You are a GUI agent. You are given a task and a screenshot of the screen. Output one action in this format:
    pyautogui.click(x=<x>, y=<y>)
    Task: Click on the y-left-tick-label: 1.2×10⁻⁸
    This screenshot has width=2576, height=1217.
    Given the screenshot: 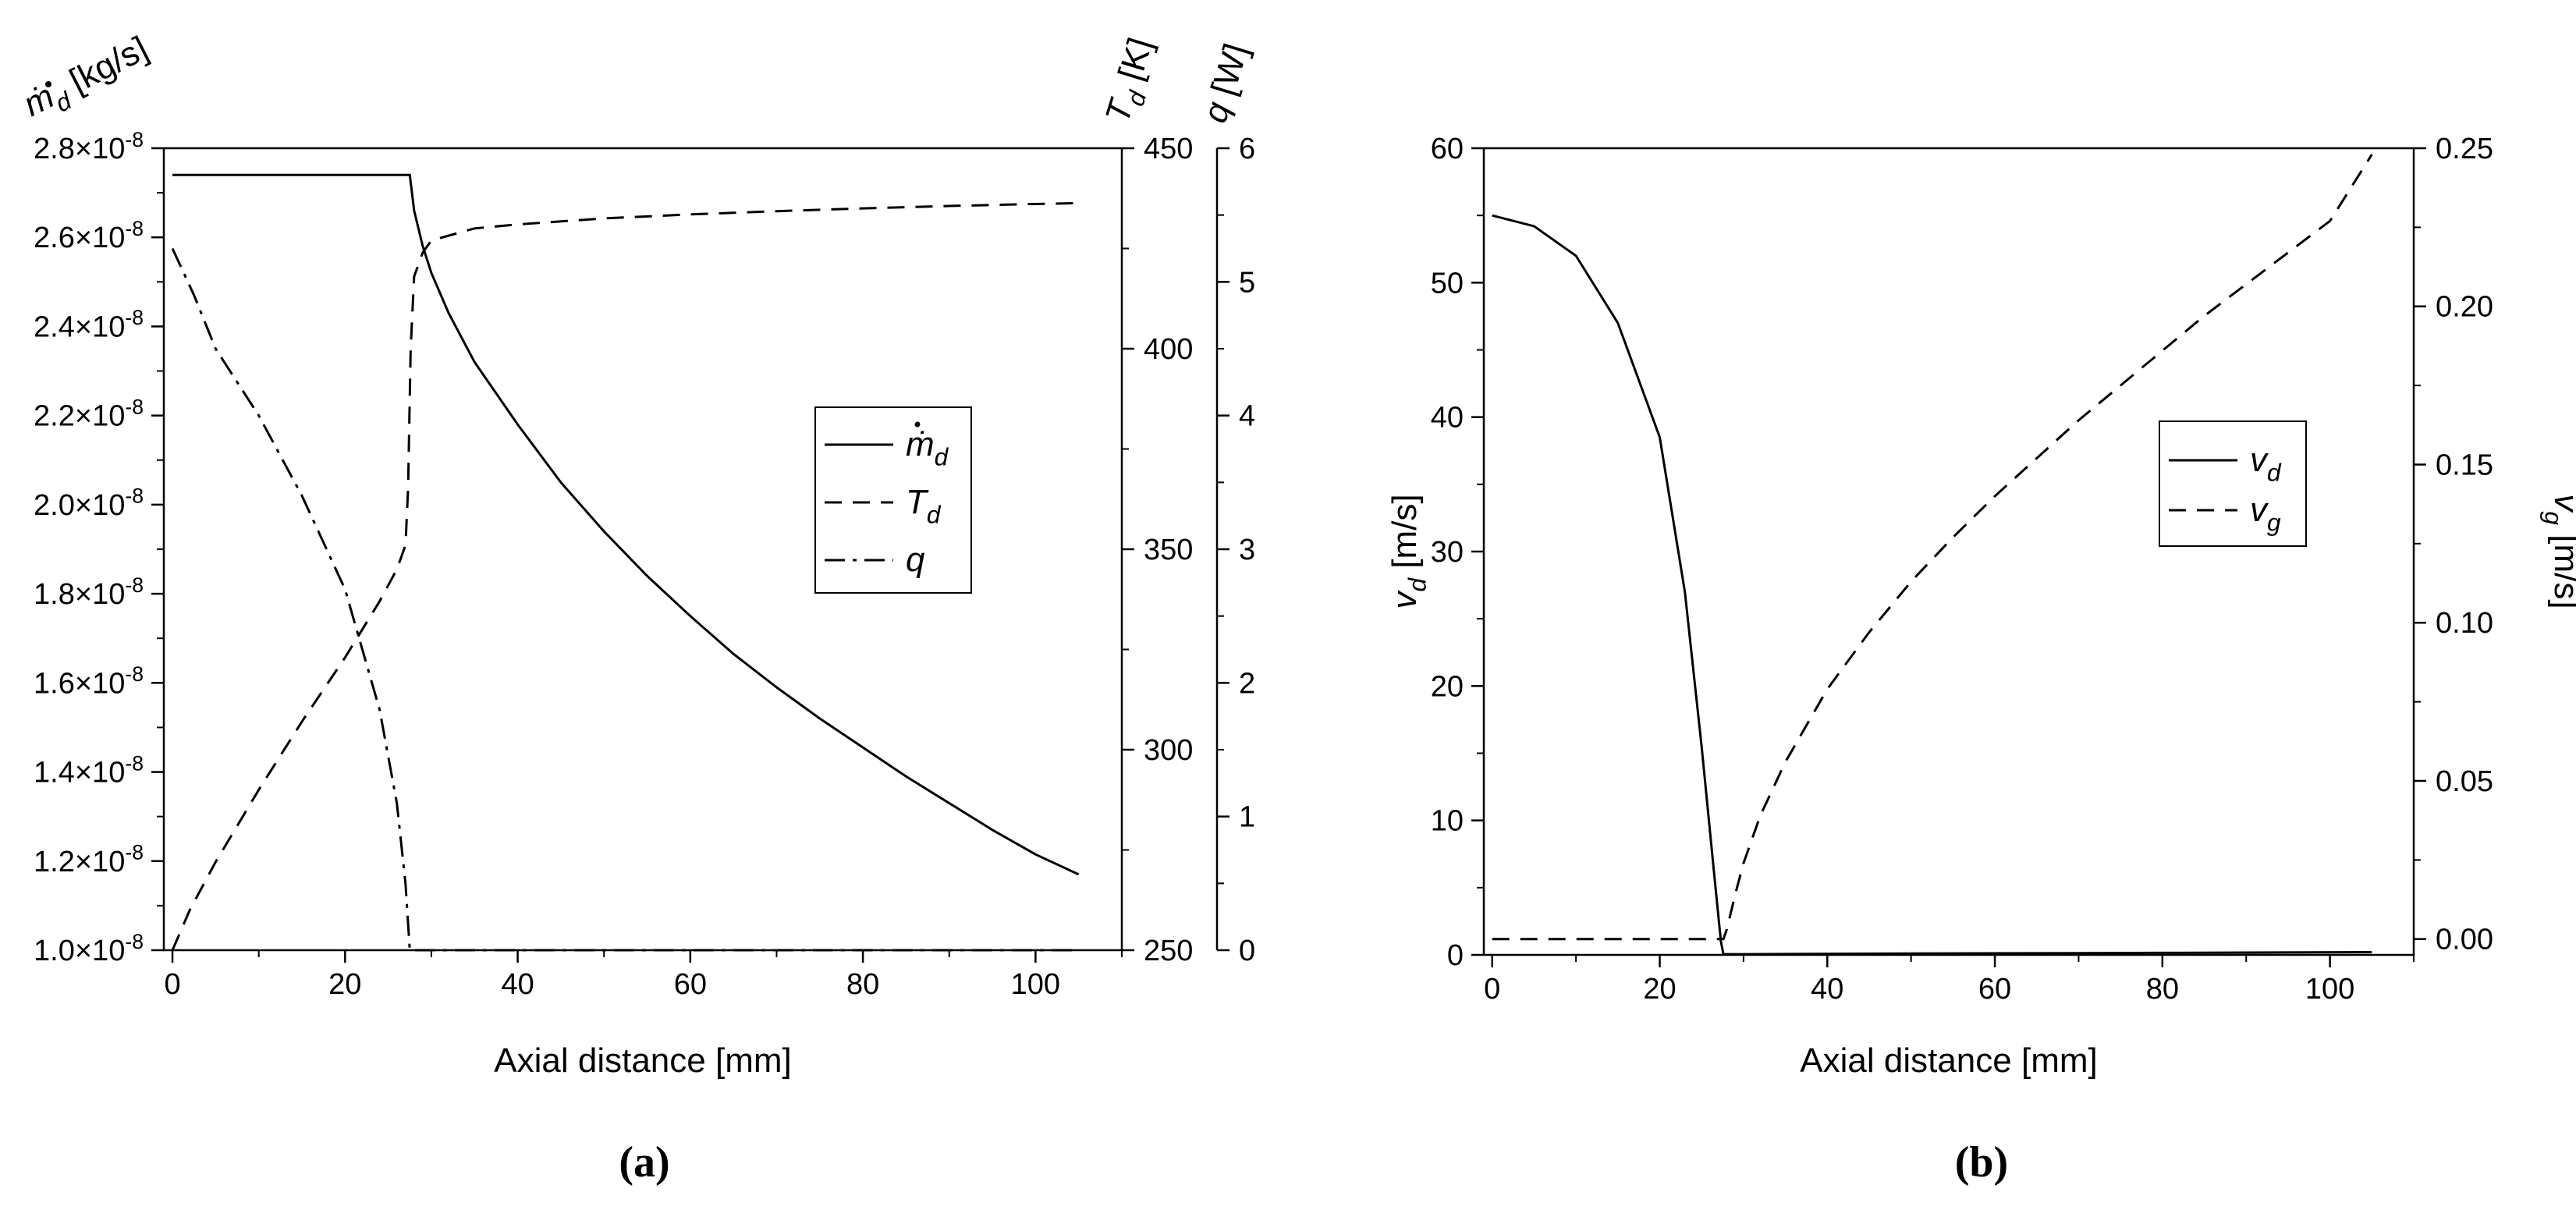 What is the action you would take?
    pyautogui.click(x=89, y=859)
    